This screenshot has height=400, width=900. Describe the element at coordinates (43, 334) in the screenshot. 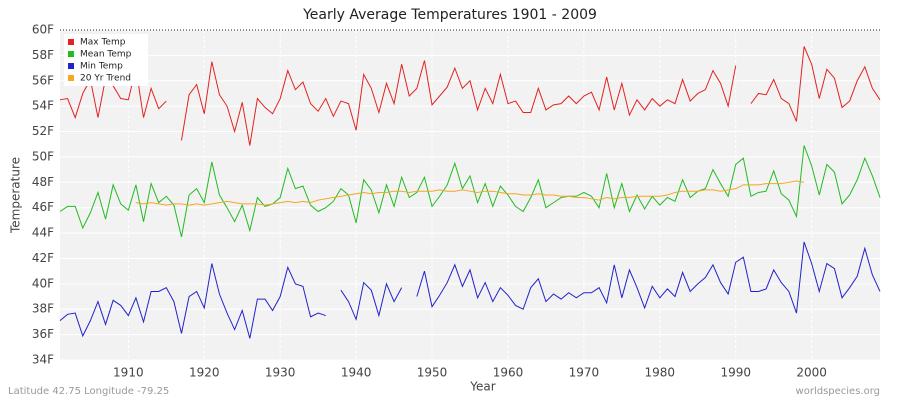

I see `y-tick-label: 36F` at that location.